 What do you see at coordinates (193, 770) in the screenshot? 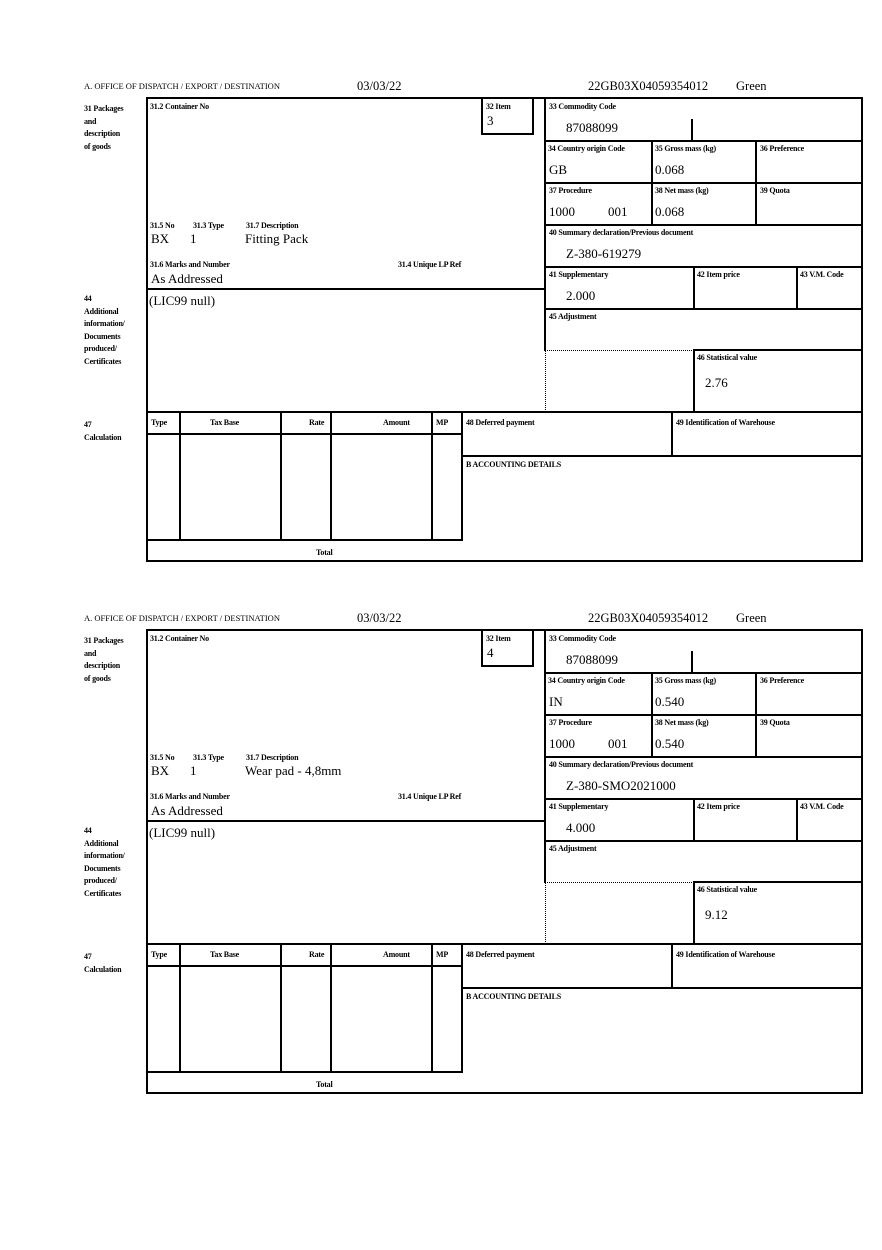
I see `type-value: 1` at bounding box center [193, 770].